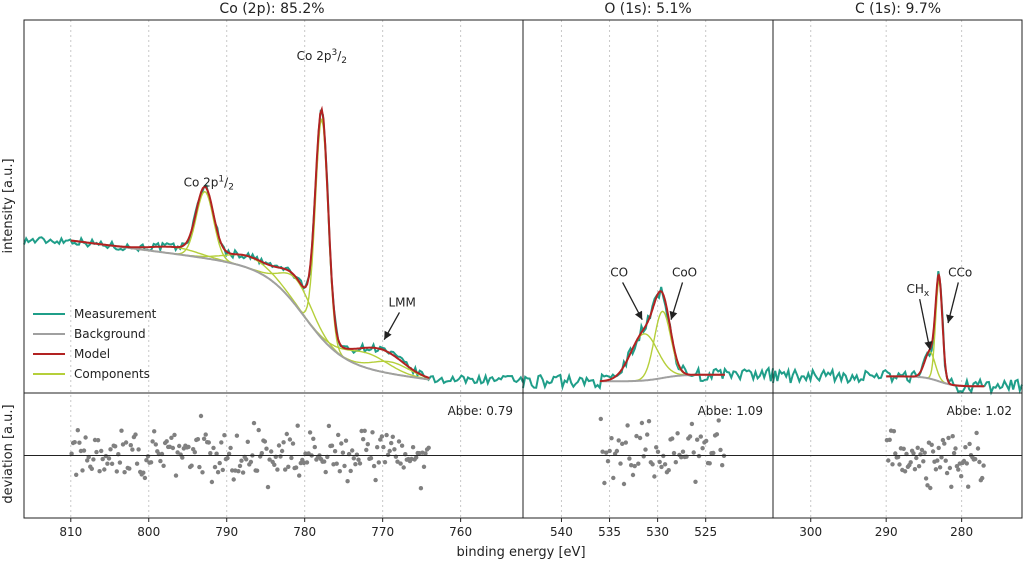  Describe the element at coordinates (480, 411) in the screenshot. I see `abbe-label-co: Abbe: 0.79` at that location.